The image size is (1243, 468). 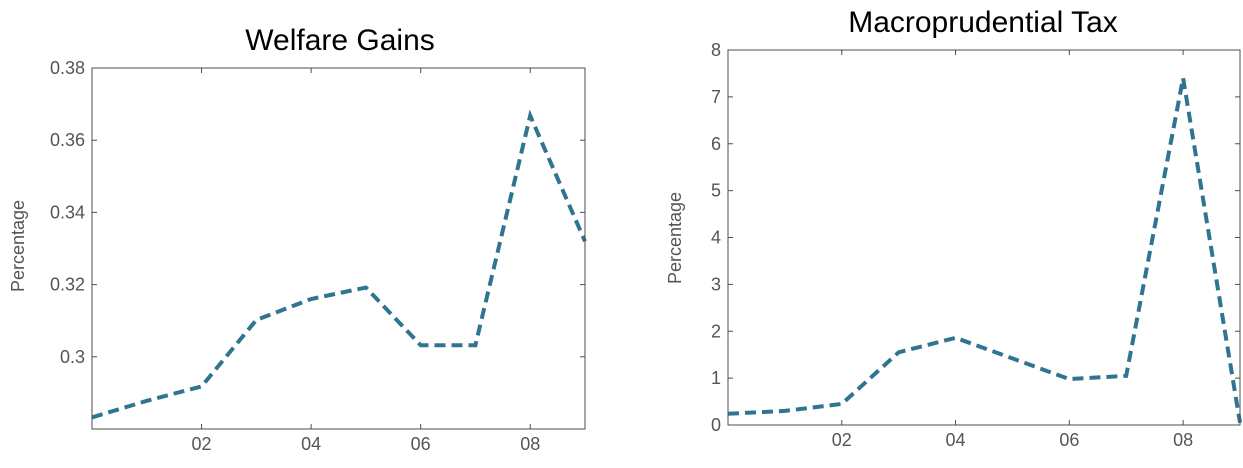 I want to click on y-tick-label: 0, so click(x=716, y=425).